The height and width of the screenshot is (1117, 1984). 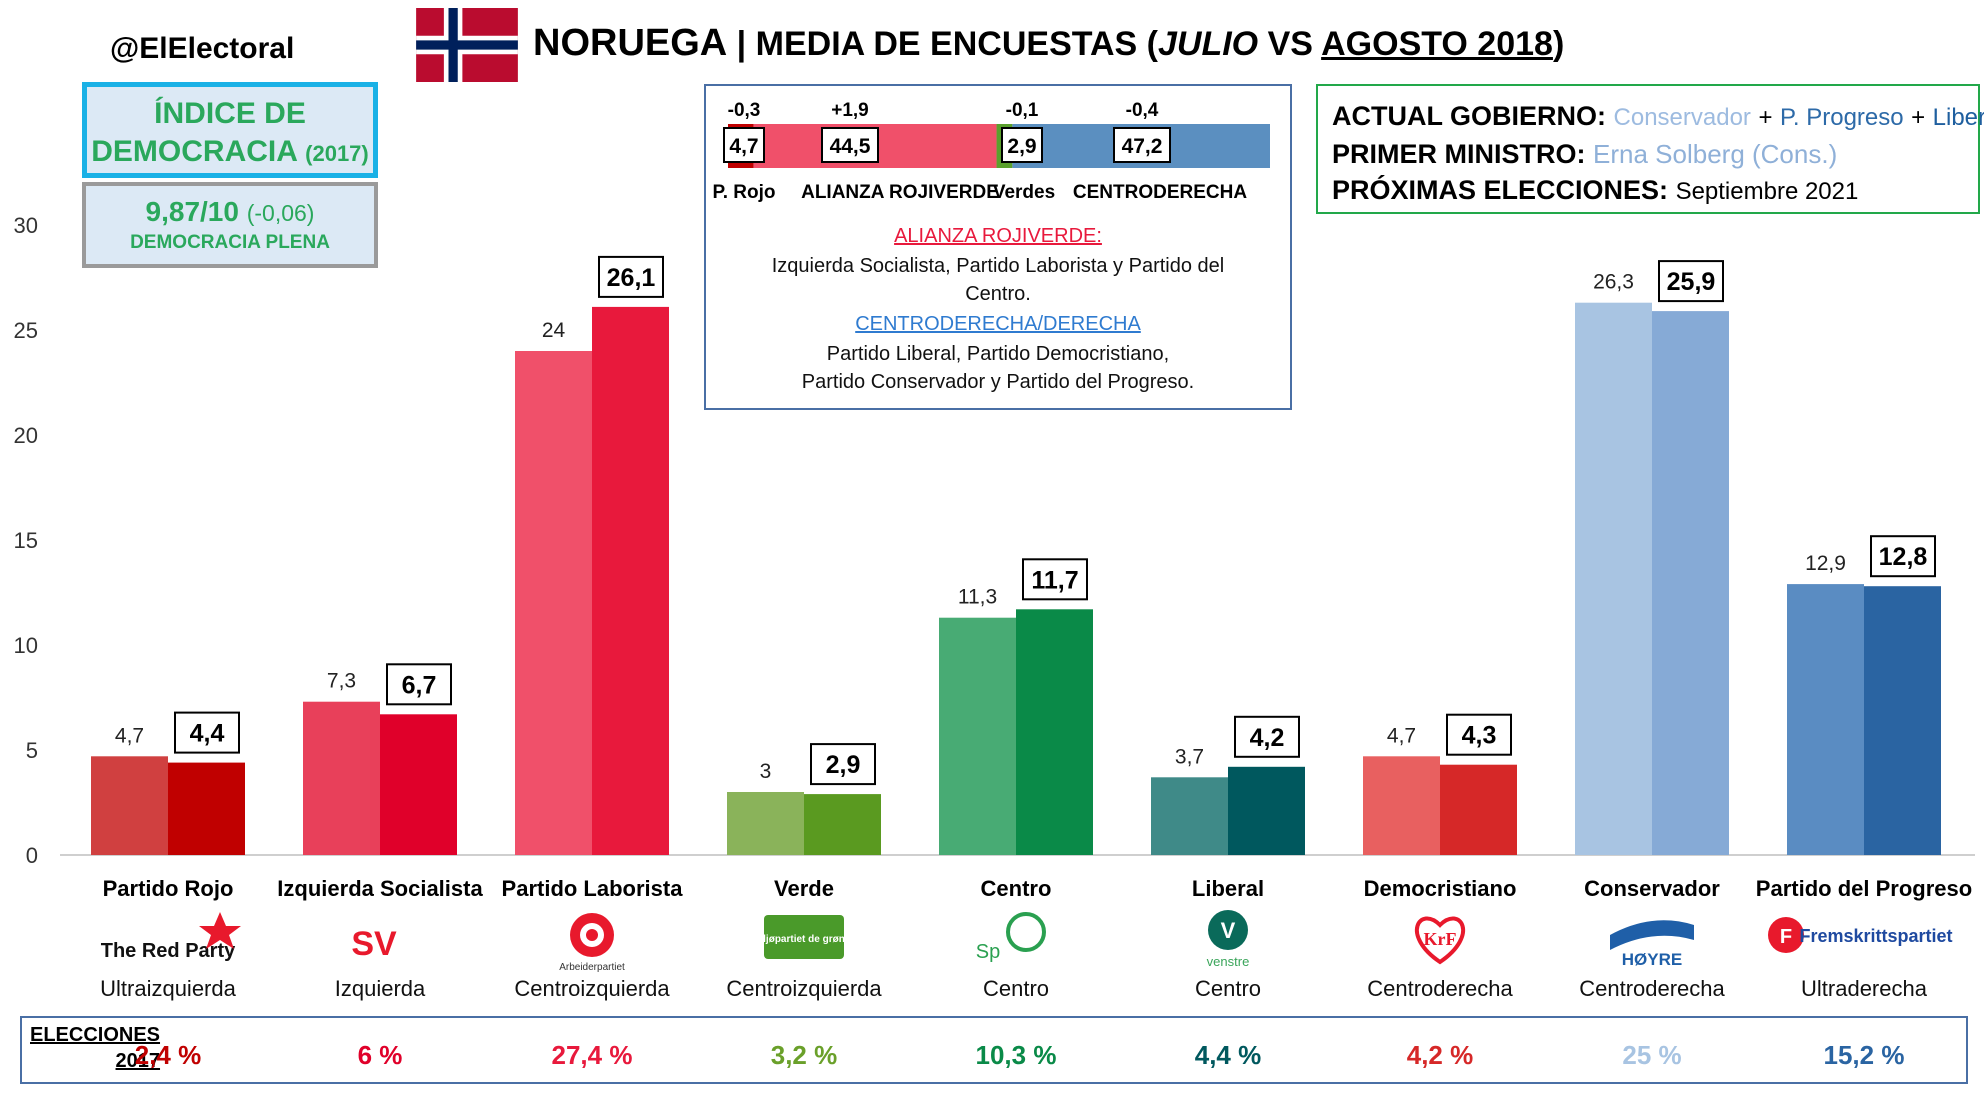 I want to click on data-label-agosto: 4,2, so click(x=1267, y=738).